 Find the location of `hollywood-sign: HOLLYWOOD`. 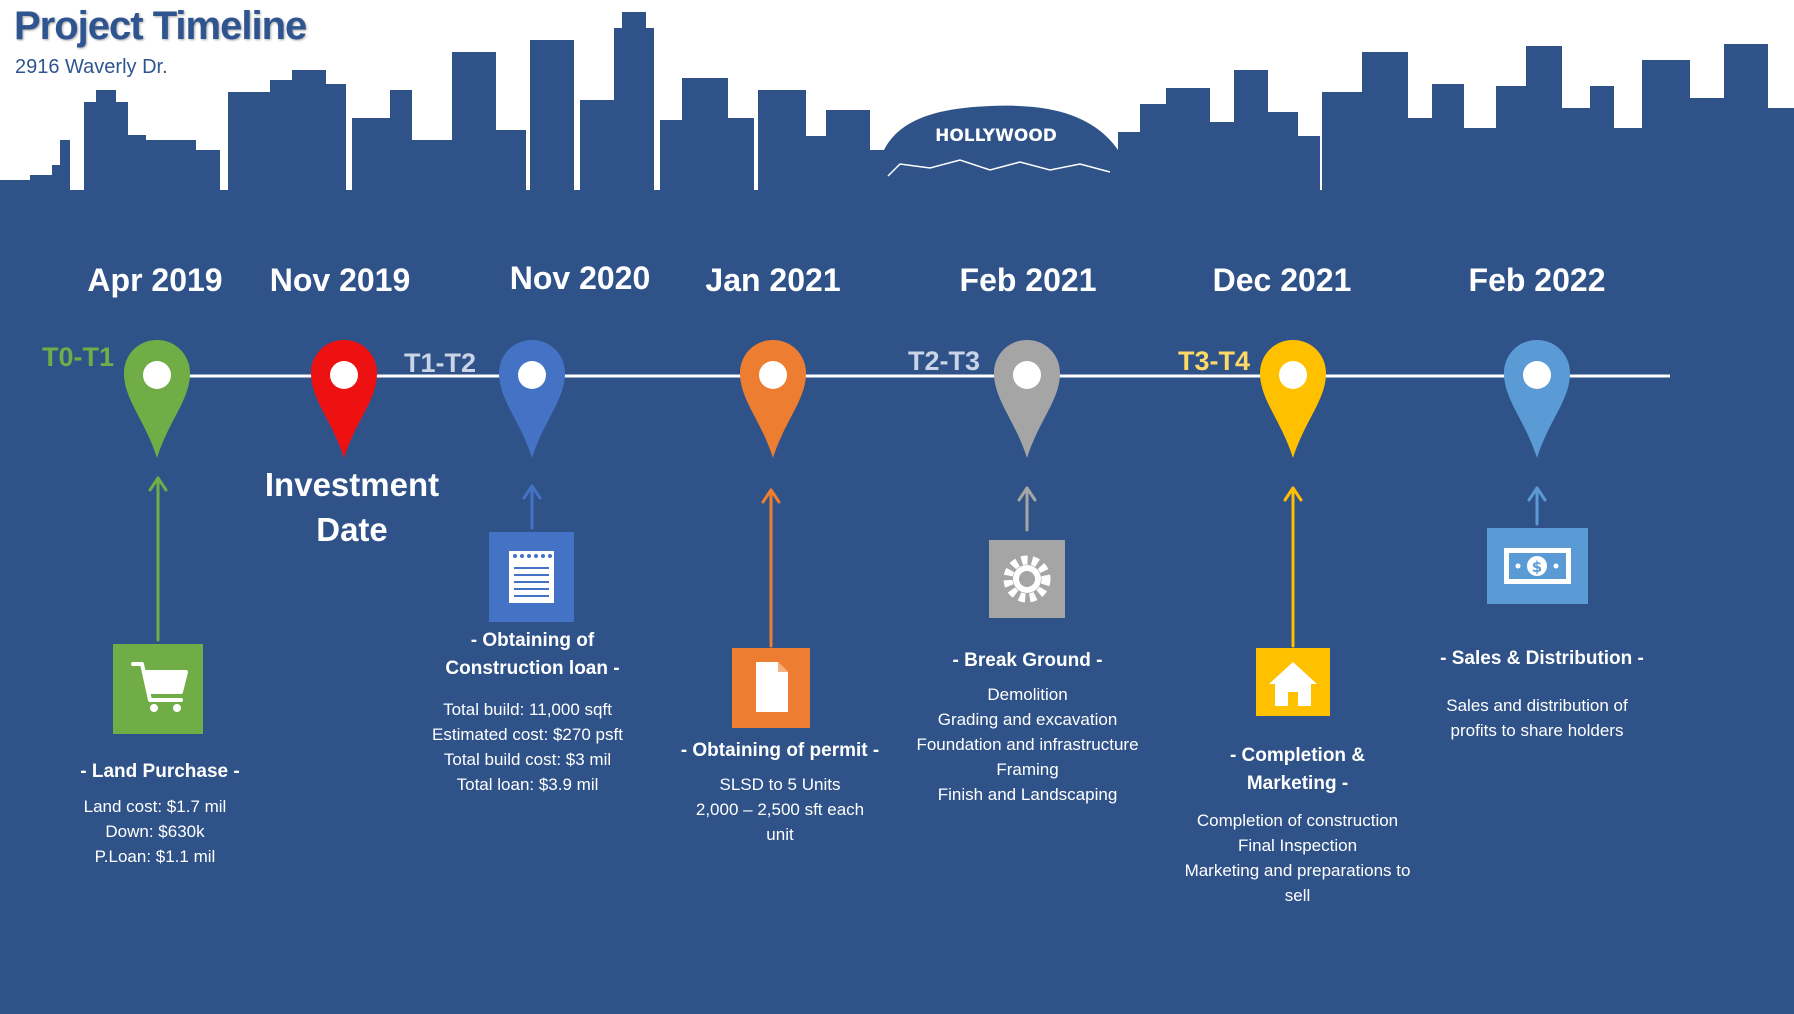

hollywood-sign: HOLLYWOOD is located at coordinates (996, 136).